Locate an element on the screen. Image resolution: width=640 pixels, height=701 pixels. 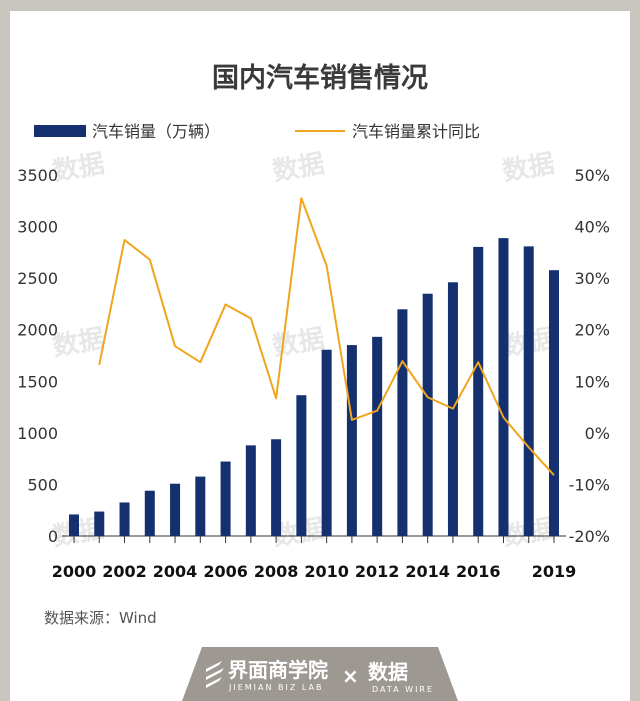
partner-logo-text: 数据 is located at coordinates (388, 672).